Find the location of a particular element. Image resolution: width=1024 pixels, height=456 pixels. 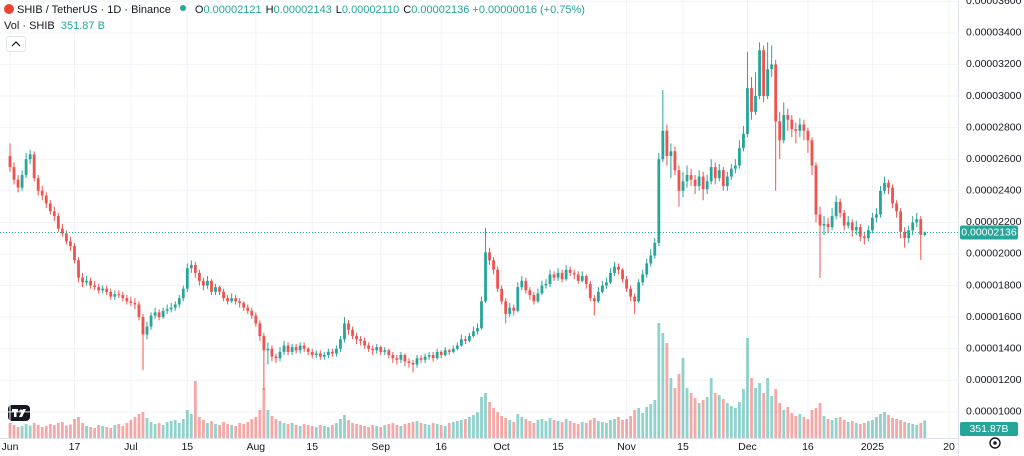

x-tick-label: 20 is located at coordinates (949, 447).